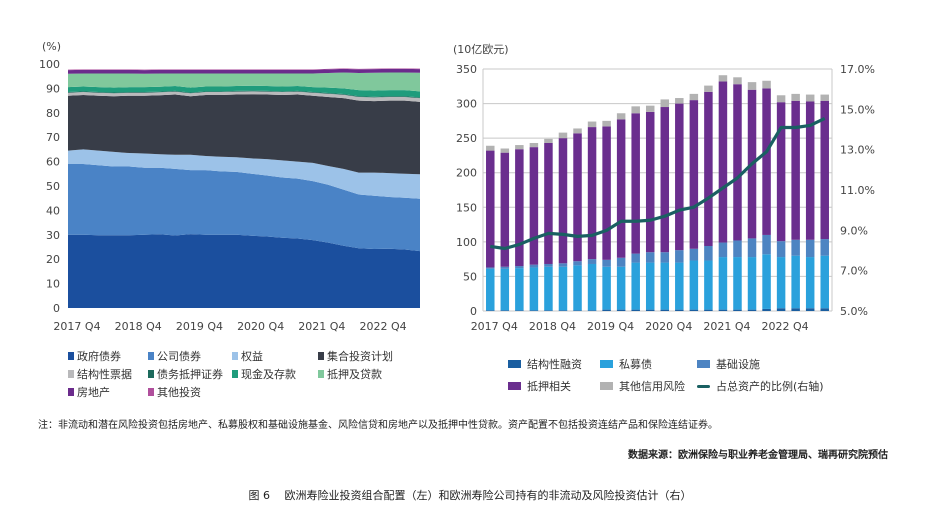 This screenshot has height=522, width=940. What do you see at coordinates (53, 162) in the screenshot?
I see `left-y-tick: 60` at bounding box center [53, 162].